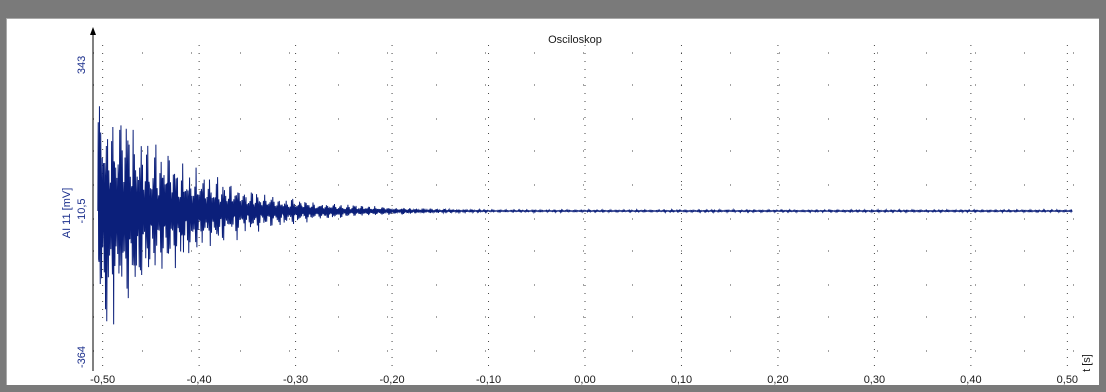  I want to click on chart-title: Osciloskop, so click(575, 40).